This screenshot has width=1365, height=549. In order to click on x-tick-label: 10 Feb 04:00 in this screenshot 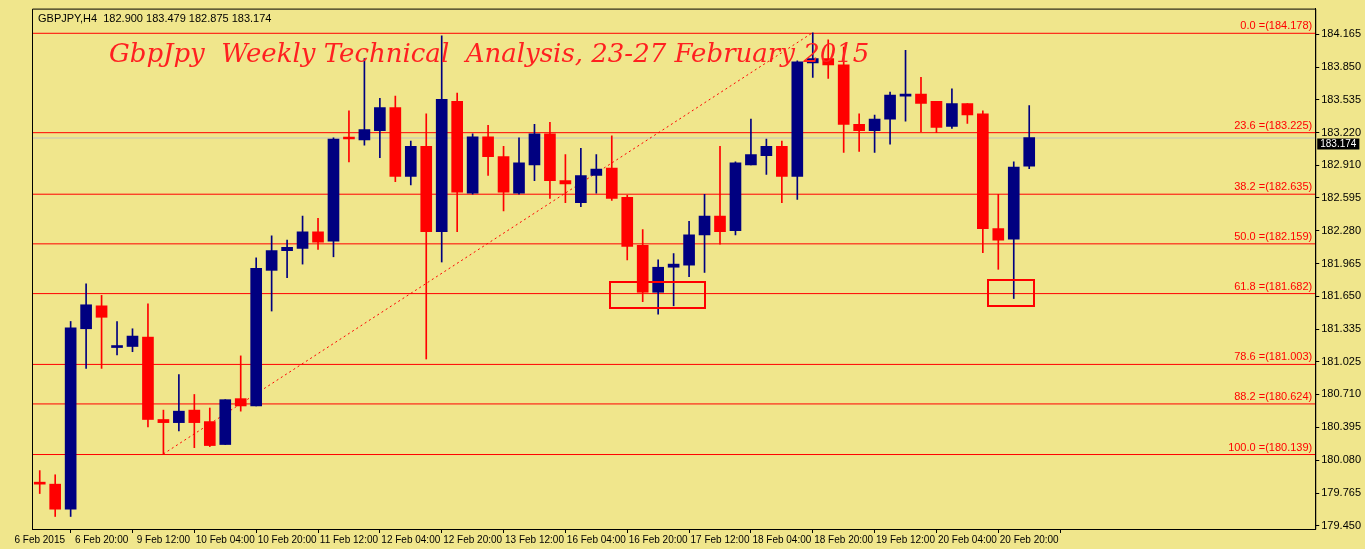, I will do `click(225, 539)`.